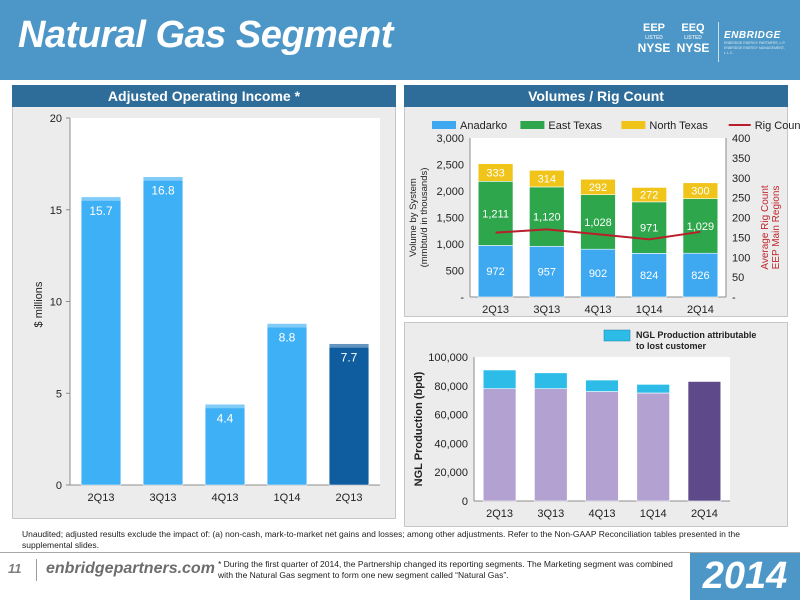 The width and height of the screenshot is (800, 600). I want to click on data-label: 902, so click(598, 274).